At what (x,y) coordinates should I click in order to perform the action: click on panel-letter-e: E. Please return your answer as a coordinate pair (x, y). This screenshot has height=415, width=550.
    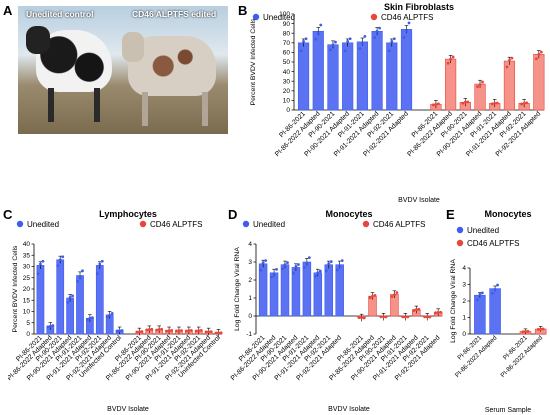
    Looking at the image, I should click on (450, 214).